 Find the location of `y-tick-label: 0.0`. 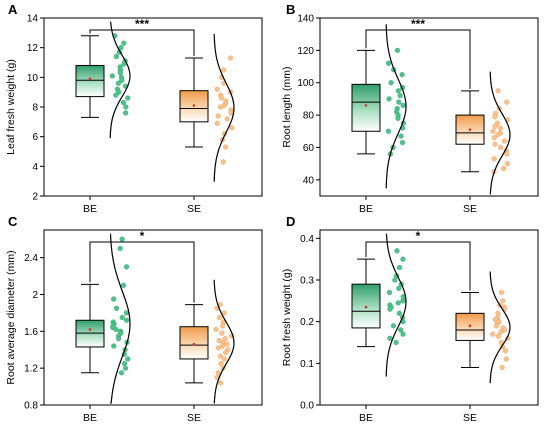

y-tick-label: 0.0 is located at coordinates (307, 406).